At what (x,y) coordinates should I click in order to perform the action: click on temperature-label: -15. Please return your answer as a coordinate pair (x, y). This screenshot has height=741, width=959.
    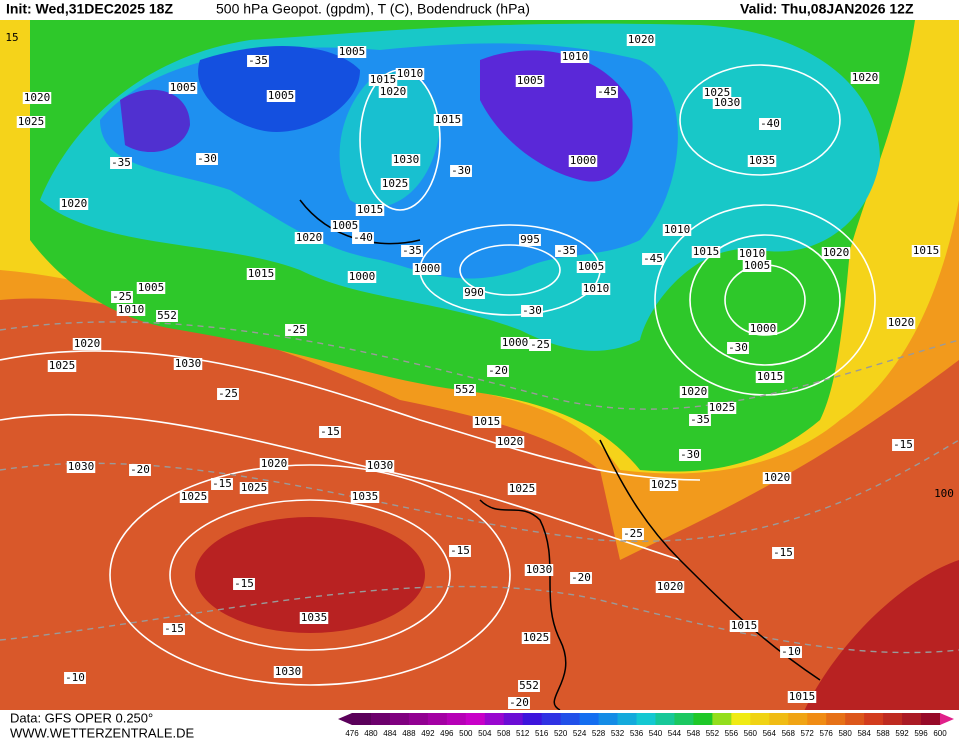
    Looking at the image, I should click on (783, 552).